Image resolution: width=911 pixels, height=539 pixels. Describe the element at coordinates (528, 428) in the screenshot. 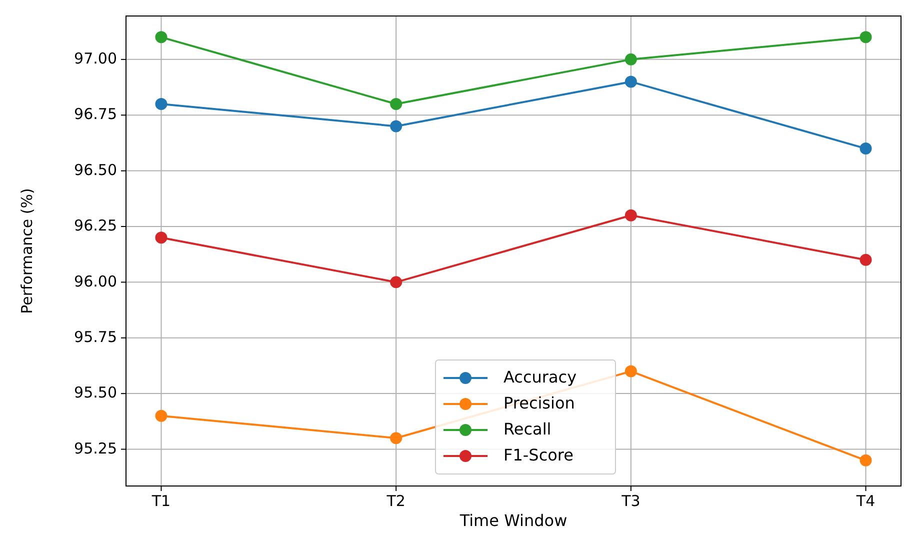

I see `legend-label: Recall` at that location.